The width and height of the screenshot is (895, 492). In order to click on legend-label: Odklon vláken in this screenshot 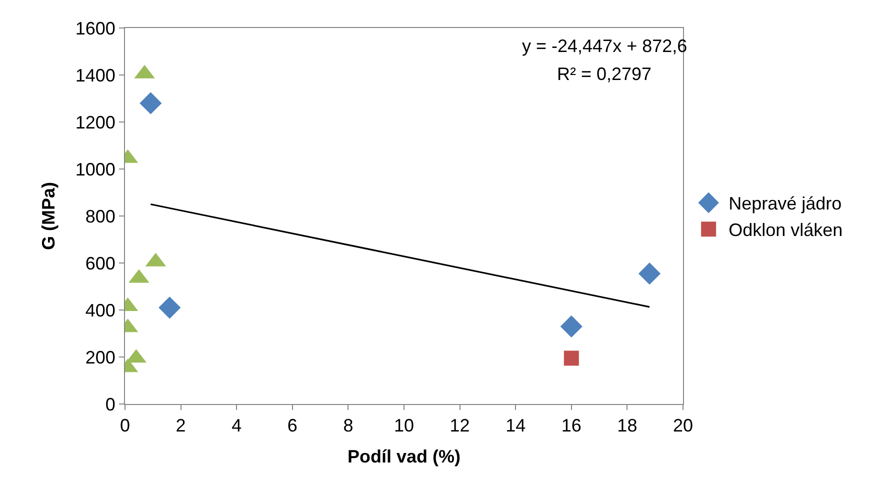, I will do `click(785, 230)`.